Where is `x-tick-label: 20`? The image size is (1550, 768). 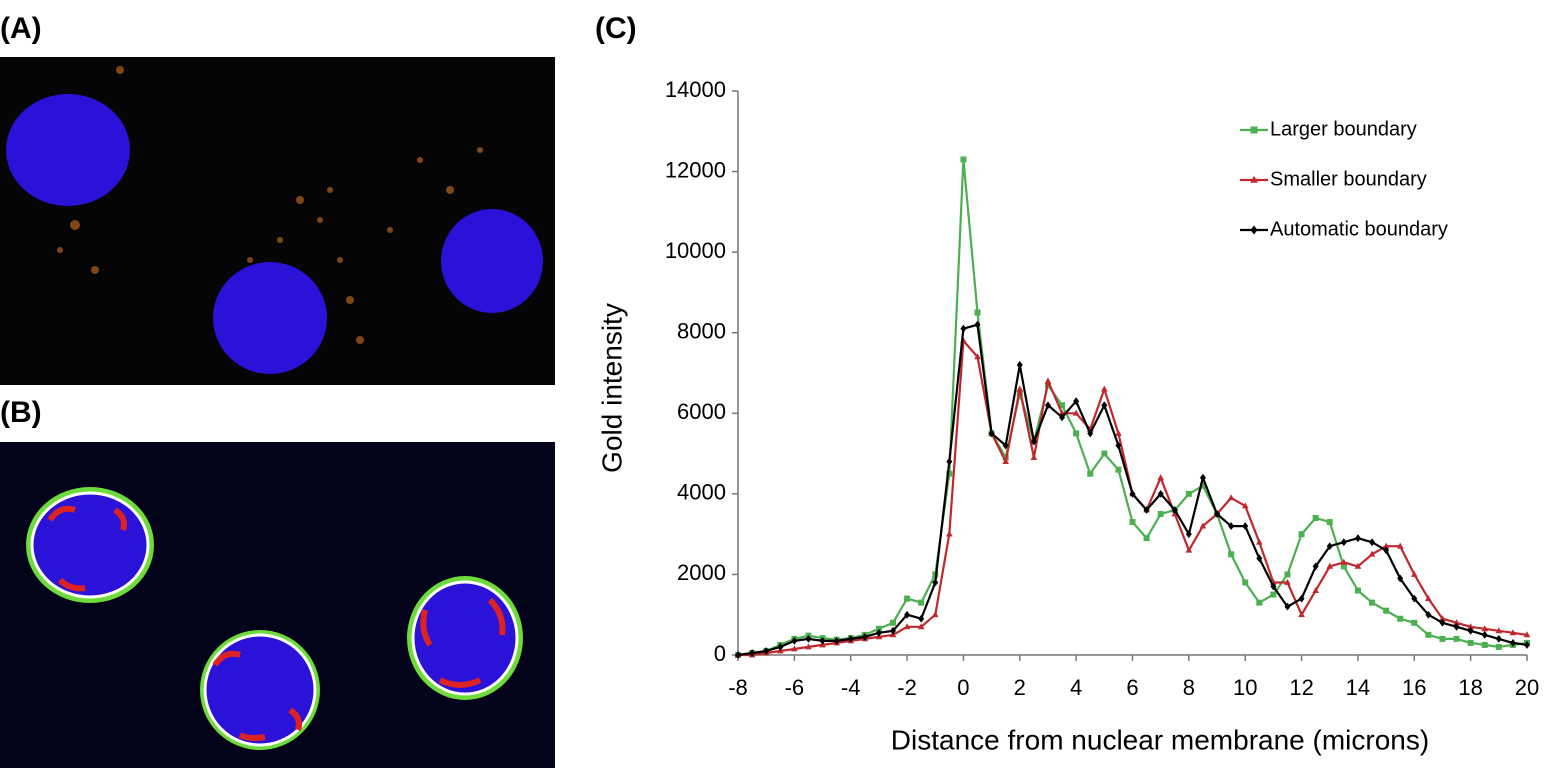 x-tick-label: 20 is located at coordinates (1527, 687).